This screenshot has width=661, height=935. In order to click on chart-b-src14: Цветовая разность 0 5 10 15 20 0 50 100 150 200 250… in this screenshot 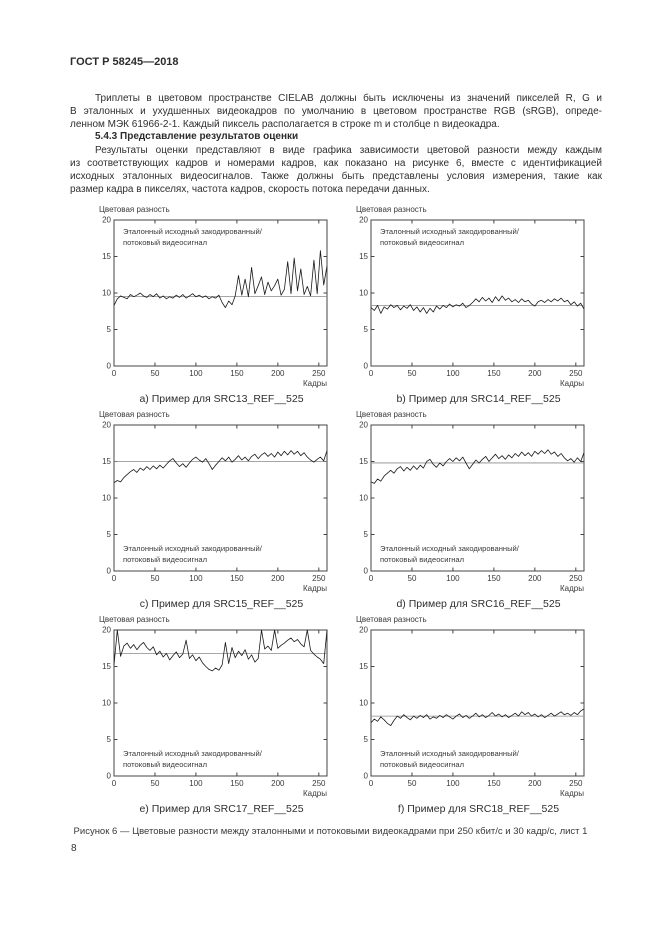, I will do `click(471, 305)`.